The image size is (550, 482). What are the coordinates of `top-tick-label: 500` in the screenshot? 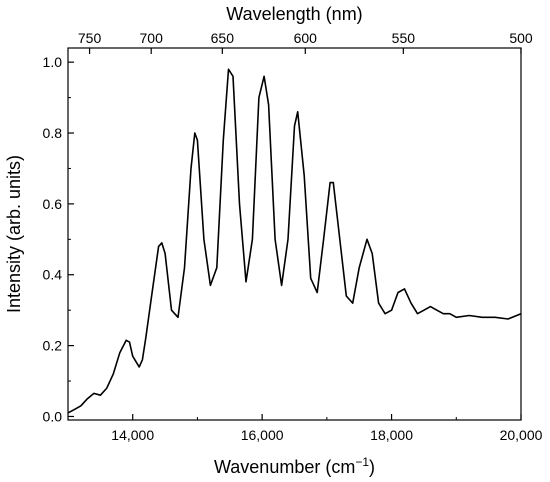 It's located at (521, 38).